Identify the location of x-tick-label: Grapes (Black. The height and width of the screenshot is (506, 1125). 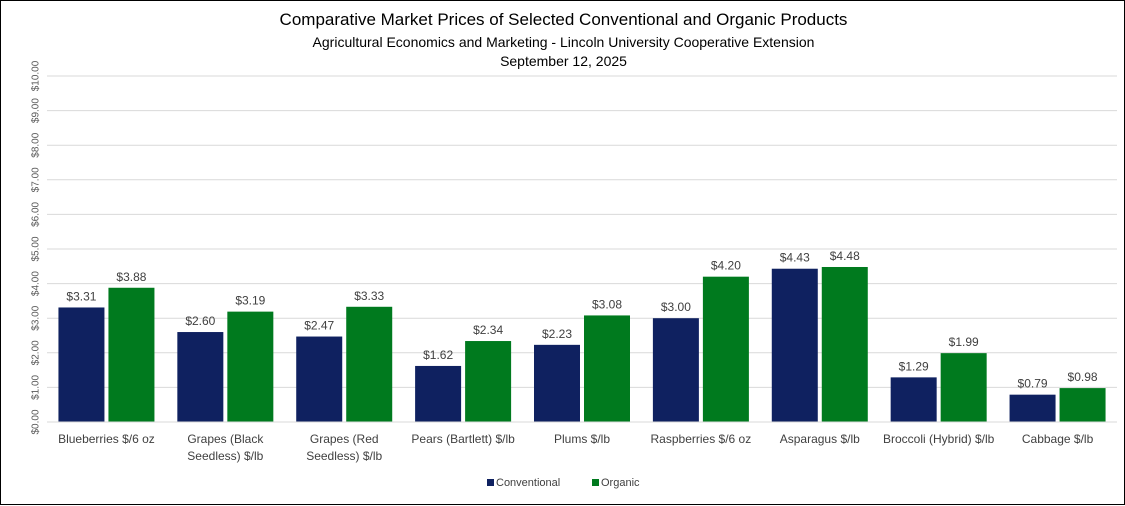
(225, 439).